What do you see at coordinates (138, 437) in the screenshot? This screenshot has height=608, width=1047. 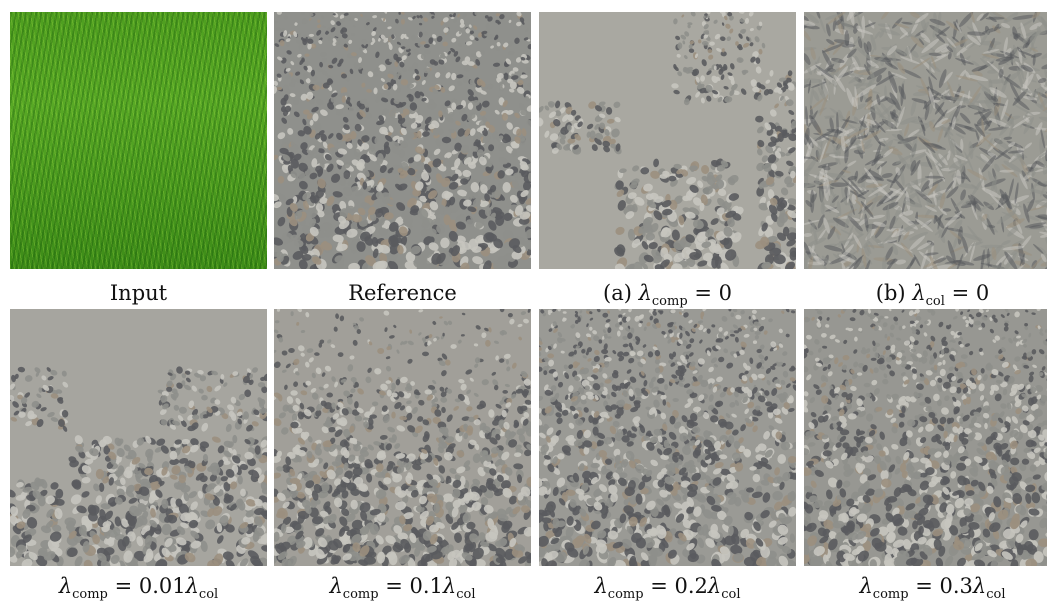 I see `result-001-image` at bounding box center [138, 437].